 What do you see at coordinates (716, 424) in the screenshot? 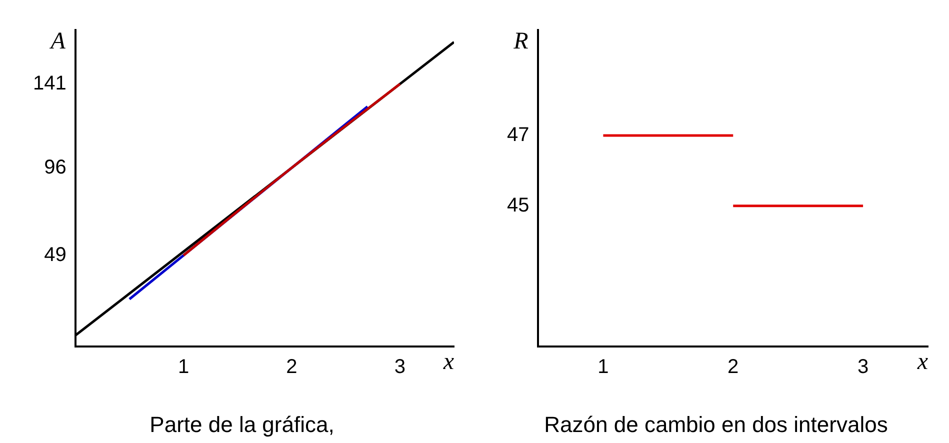
I see `text: Razón de cambio en dos intervalos` at bounding box center [716, 424].